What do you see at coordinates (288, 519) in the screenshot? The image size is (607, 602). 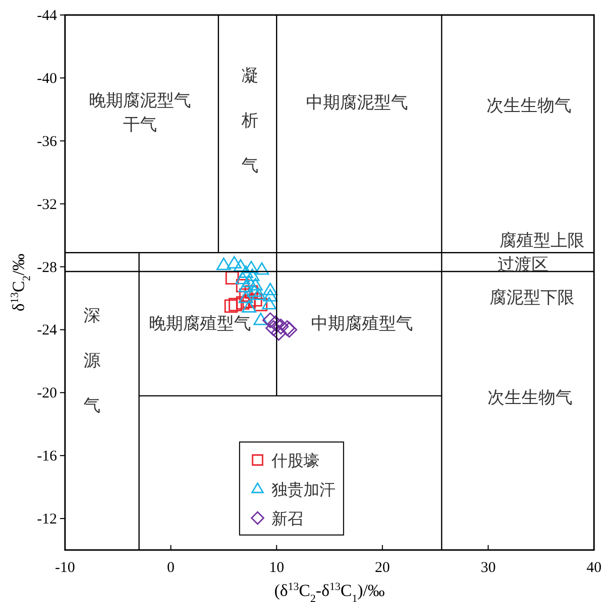 I see `legend-label: 新召` at bounding box center [288, 519].